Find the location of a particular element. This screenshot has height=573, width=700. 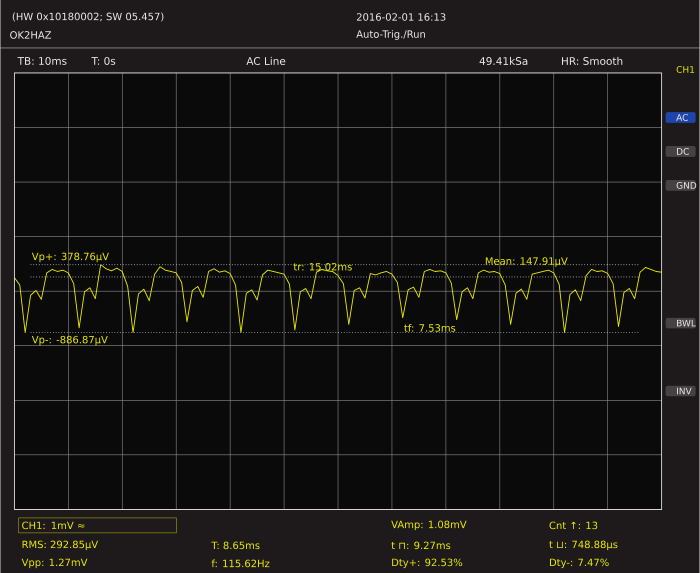

chart-title: (HW 0x10180002; SW 05.457) is located at coordinates (88, 17).